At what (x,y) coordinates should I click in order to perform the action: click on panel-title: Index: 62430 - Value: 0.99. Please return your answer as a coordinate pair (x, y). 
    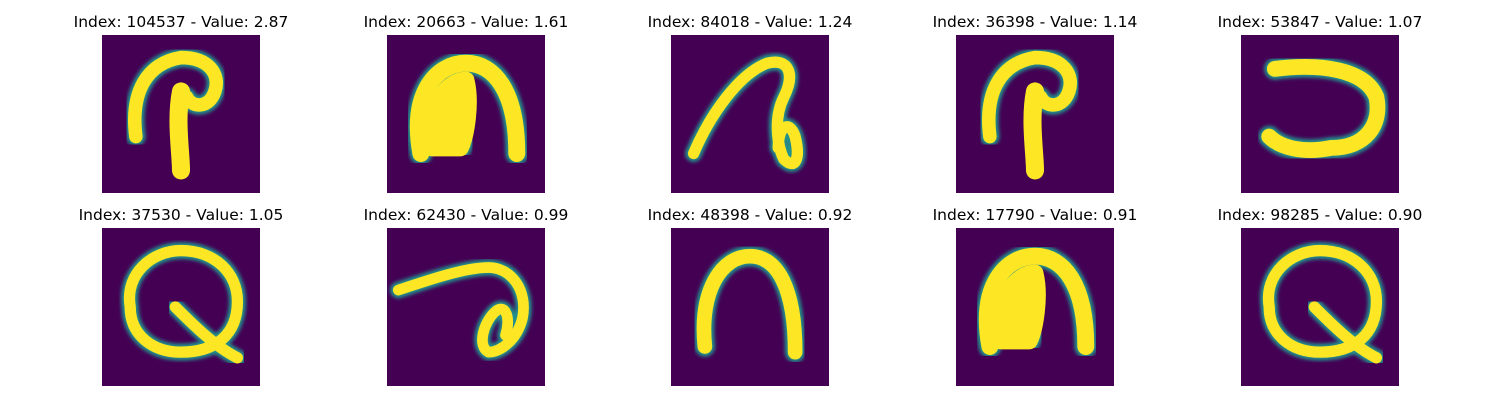
    Looking at the image, I should click on (466, 215).